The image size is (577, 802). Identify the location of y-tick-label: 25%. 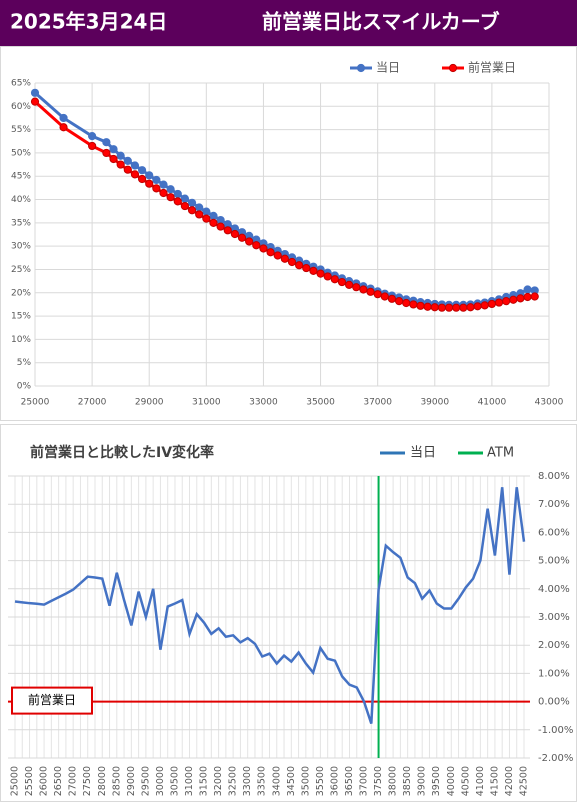
(21, 270).